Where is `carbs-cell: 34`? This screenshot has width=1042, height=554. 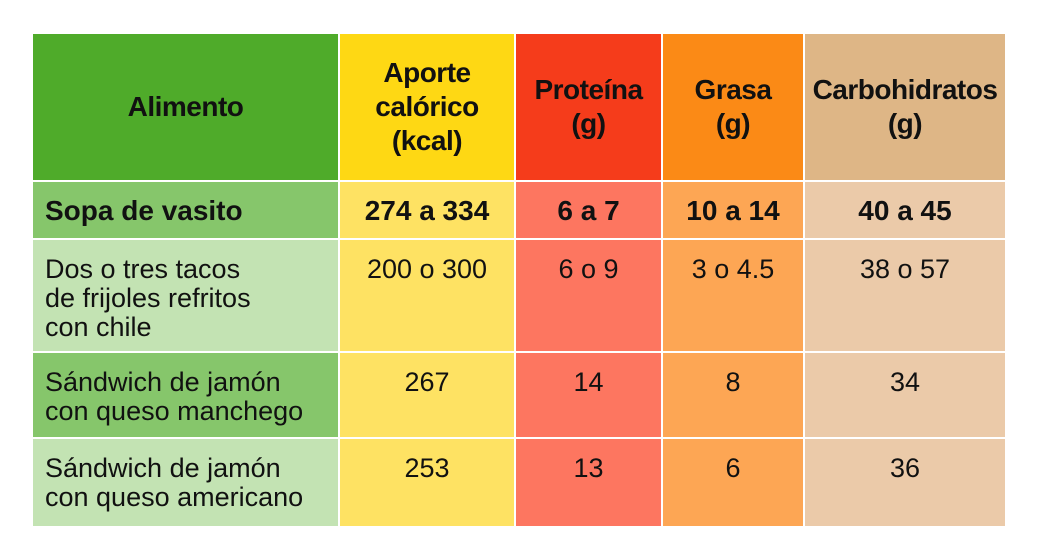 carbs-cell: 34 is located at coordinates (905, 395).